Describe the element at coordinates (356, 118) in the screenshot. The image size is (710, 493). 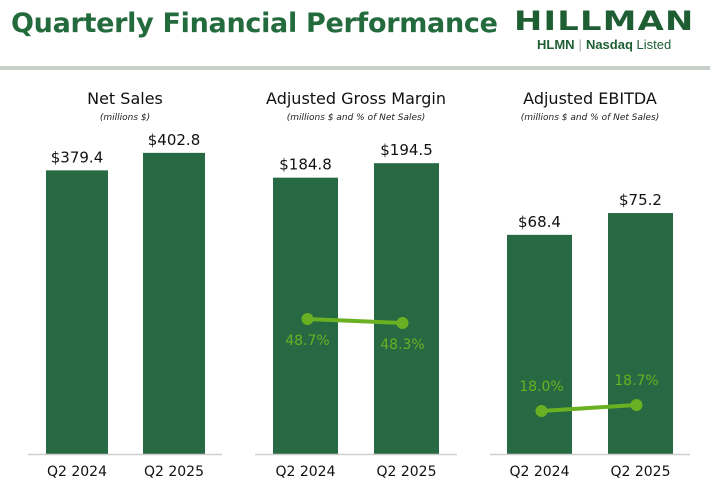
I see `adjusted-gross-margin-subtitle: (millions $ and % of Net Sales)` at that location.